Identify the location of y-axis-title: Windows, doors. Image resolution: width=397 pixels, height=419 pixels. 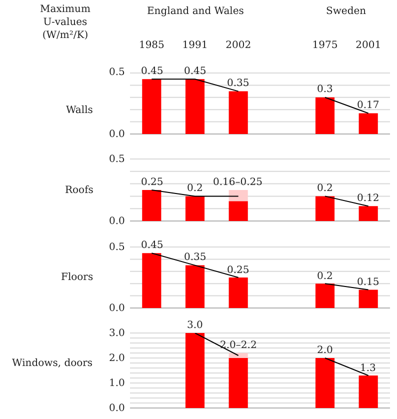
(52, 363).